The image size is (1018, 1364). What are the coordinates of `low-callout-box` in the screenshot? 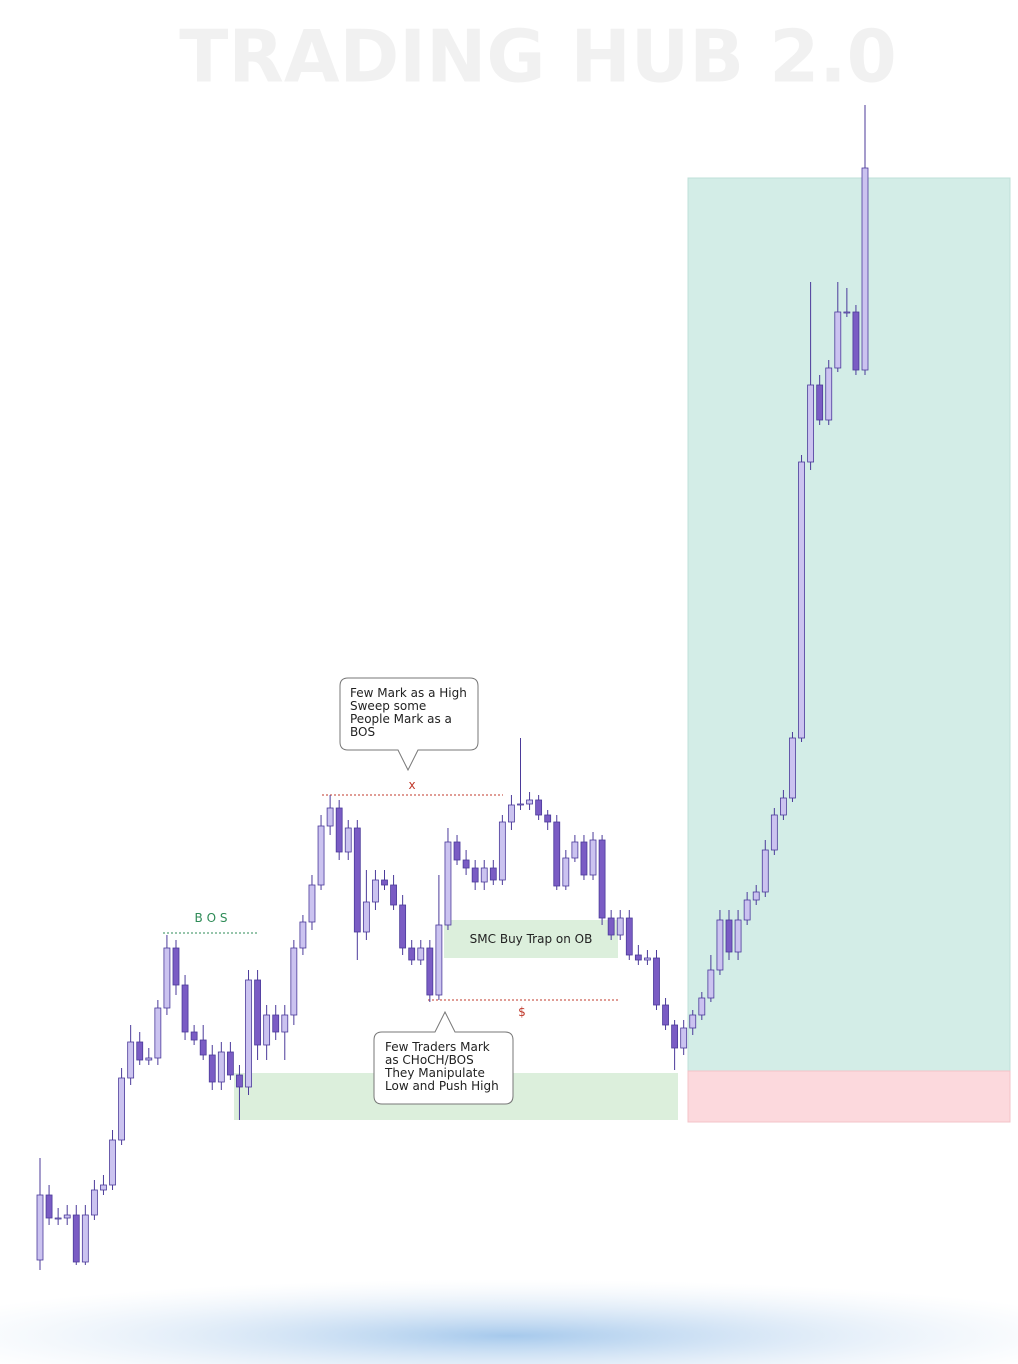 It's located at (443, 1057).